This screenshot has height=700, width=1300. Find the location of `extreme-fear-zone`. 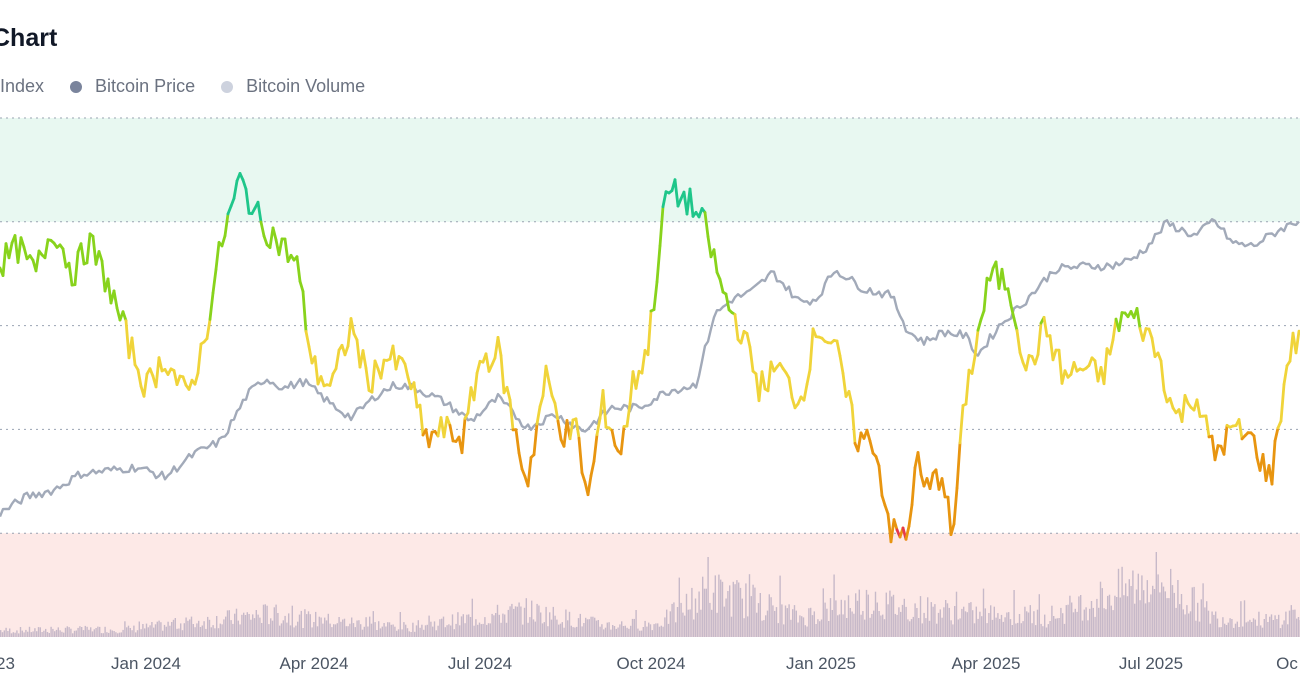

extreme-fear-zone is located at coordinates (650, 585).